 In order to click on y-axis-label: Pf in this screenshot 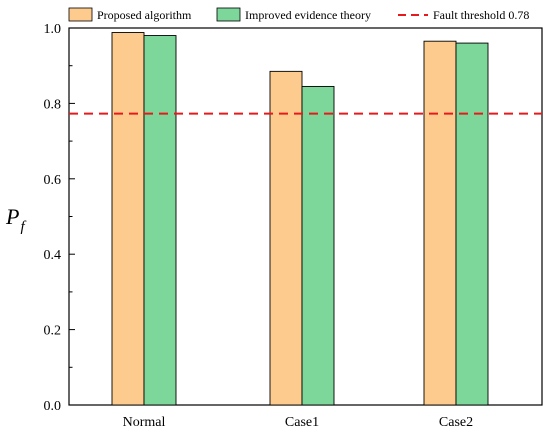, I will do `click(15, 219)`.